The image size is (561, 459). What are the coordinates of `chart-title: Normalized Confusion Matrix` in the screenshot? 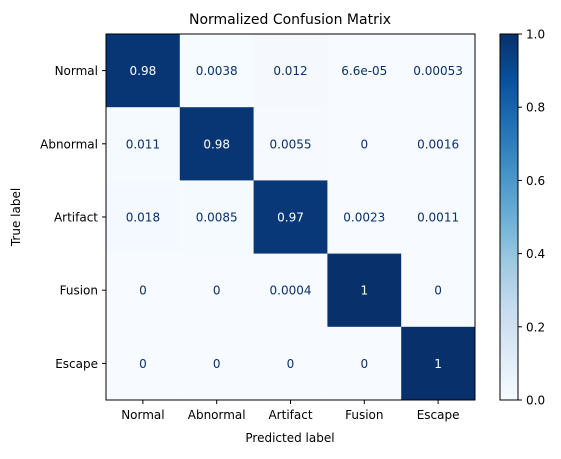 It's located at (290, 20).